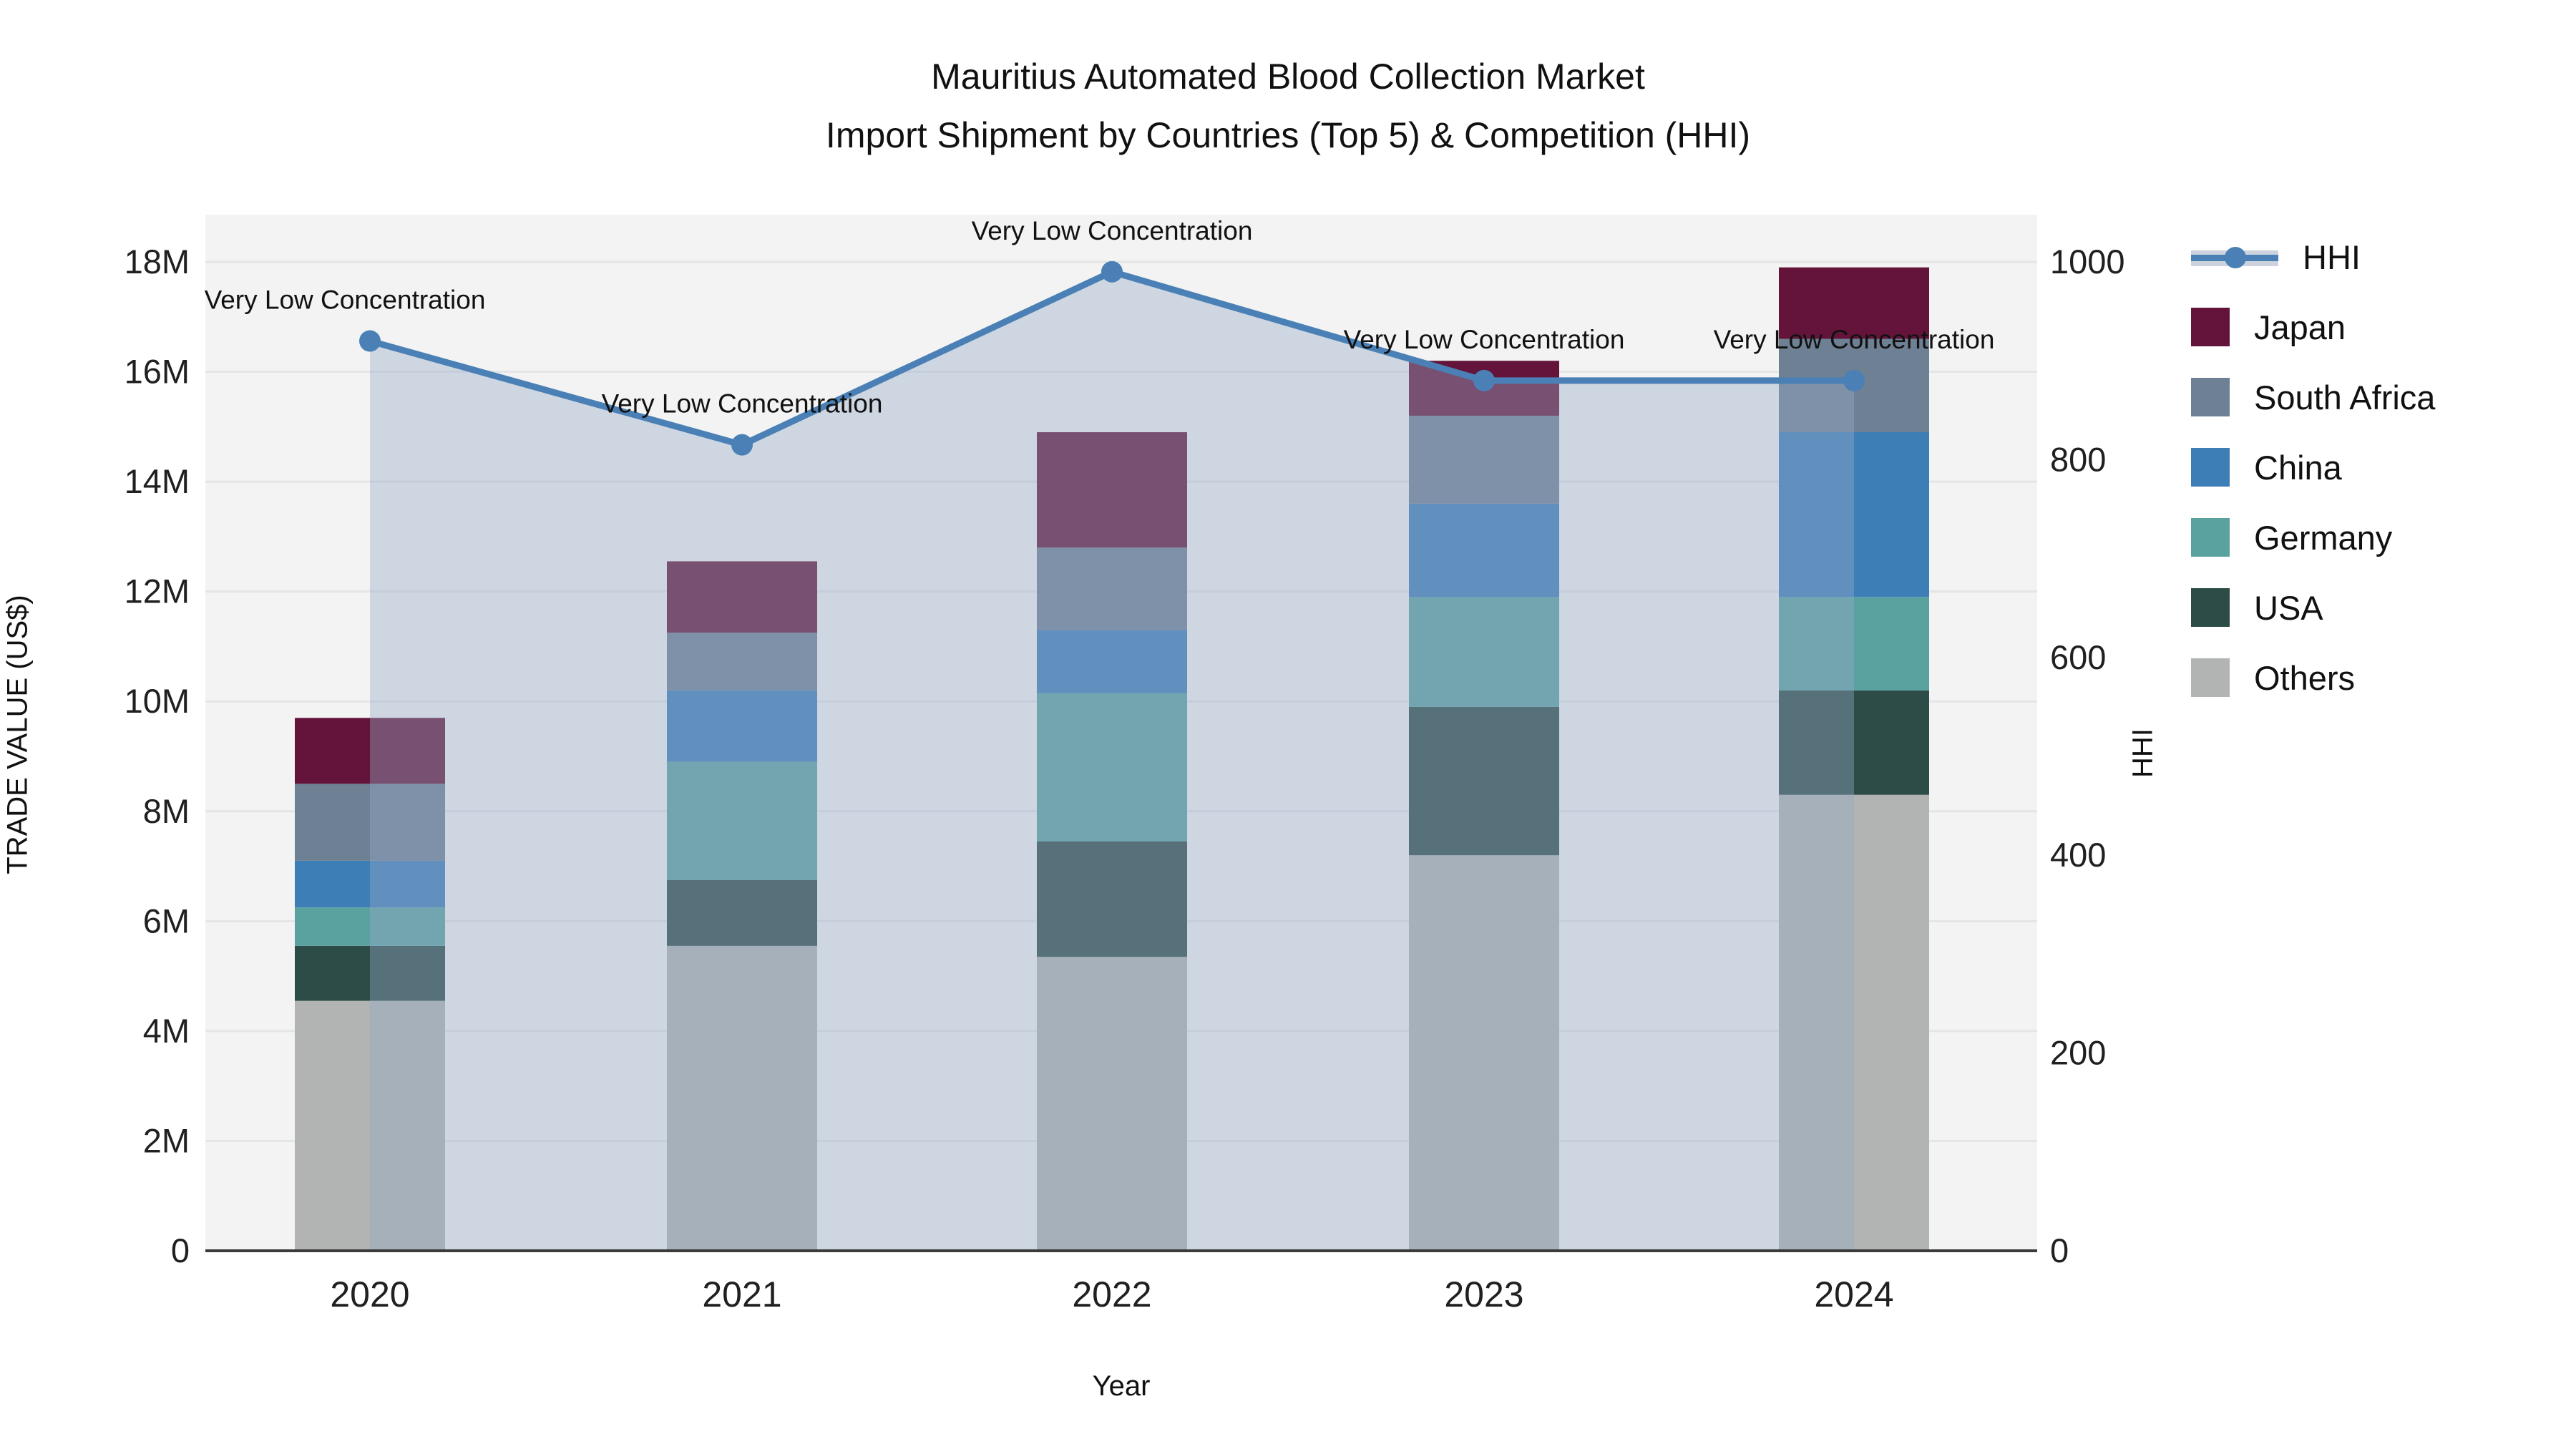  What do you see at coordinates (1854, 742) in the screenshot?
I see `bar-segment-2024-usa` at bounding box center [1854, 742].